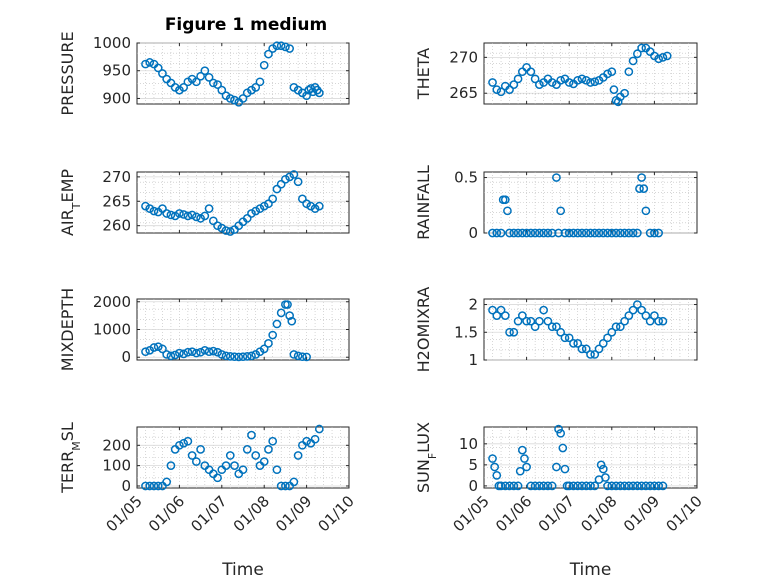  What do you see at coordinates (126, 357) in the screenshot?
I see `y-tick-label: 0` at bounding box center [126, 357].